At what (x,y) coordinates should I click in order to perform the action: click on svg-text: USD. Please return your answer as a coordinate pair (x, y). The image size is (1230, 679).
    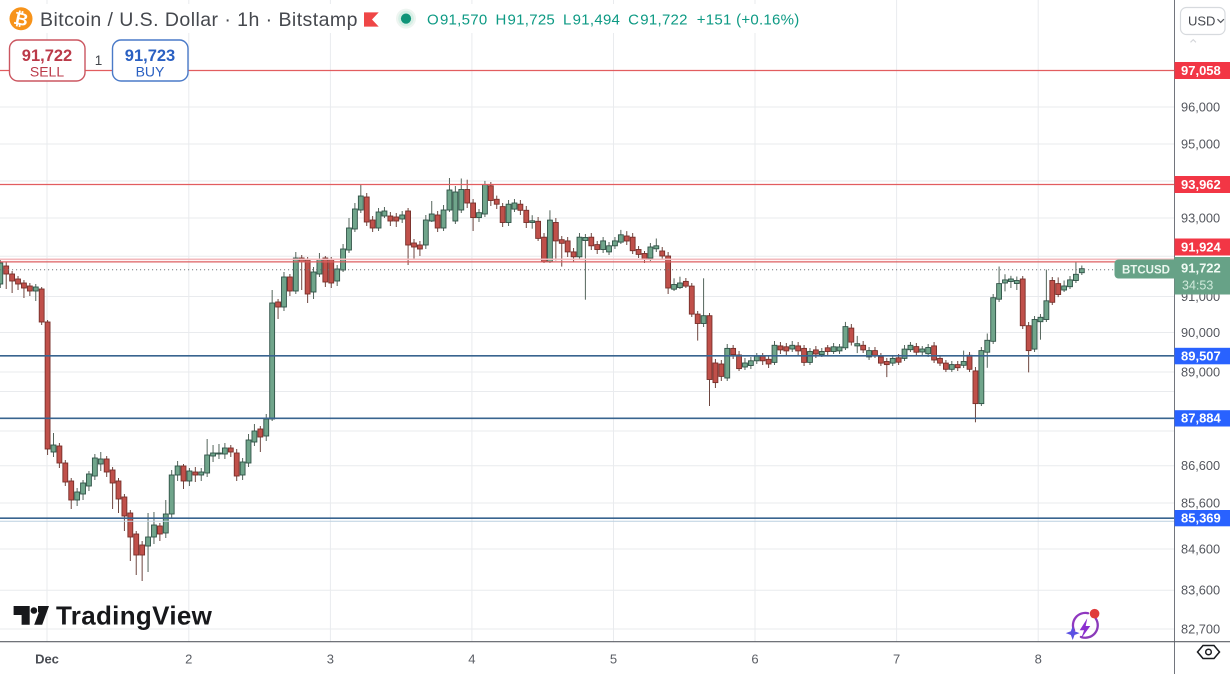
    Looking at the image, I should click on (1201, 21).